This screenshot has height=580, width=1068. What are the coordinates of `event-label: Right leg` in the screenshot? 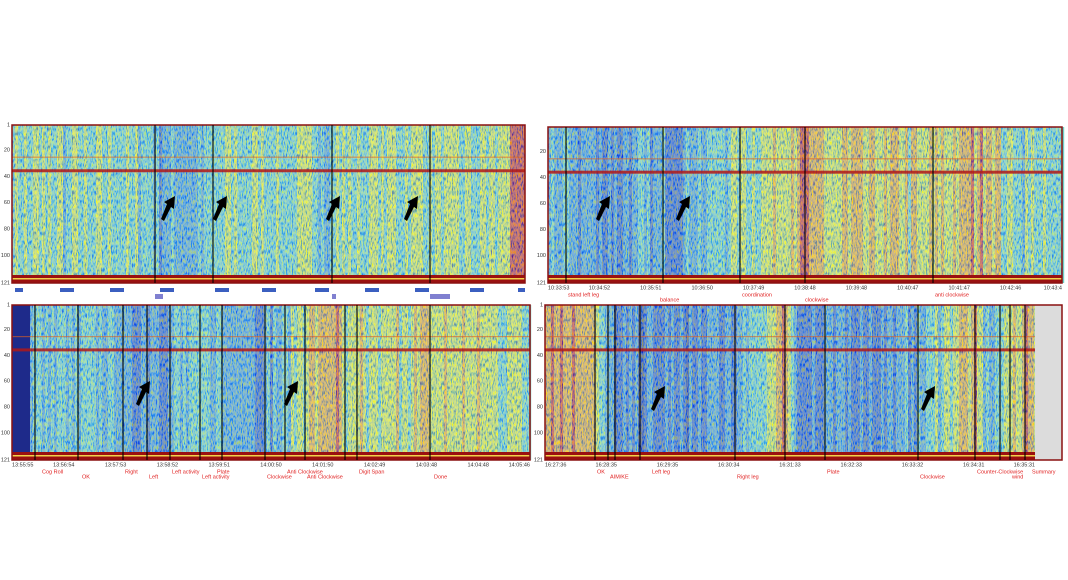 It's located at (748, 477).